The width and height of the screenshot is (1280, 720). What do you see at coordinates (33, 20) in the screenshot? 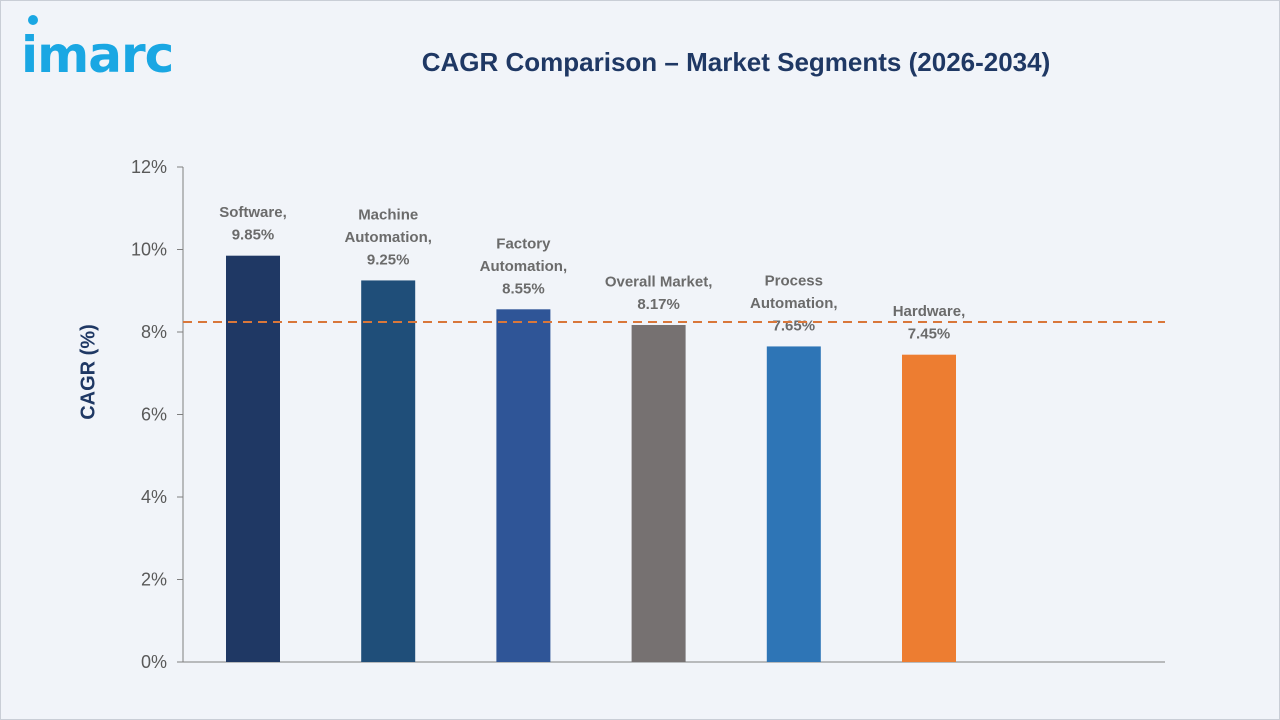
I see `logo-dot` at bounding box center [33, 20].